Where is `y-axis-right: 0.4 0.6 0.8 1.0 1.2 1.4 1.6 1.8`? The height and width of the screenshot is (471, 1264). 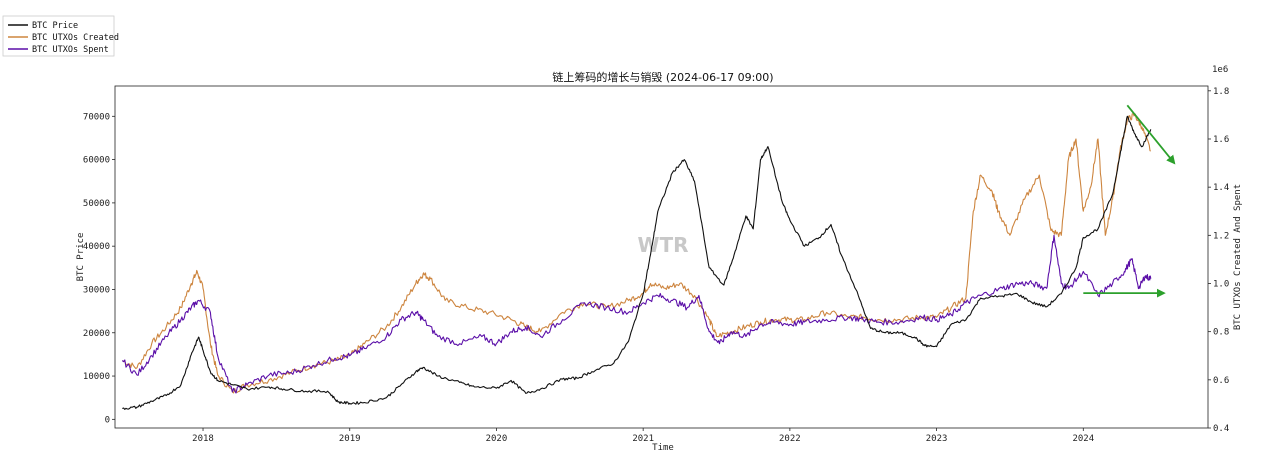
y-axis-right: 0.4 0.6 0.8 1.0 1.2 1.4 1.6 1.8 is located at coordinates (1218, 260).